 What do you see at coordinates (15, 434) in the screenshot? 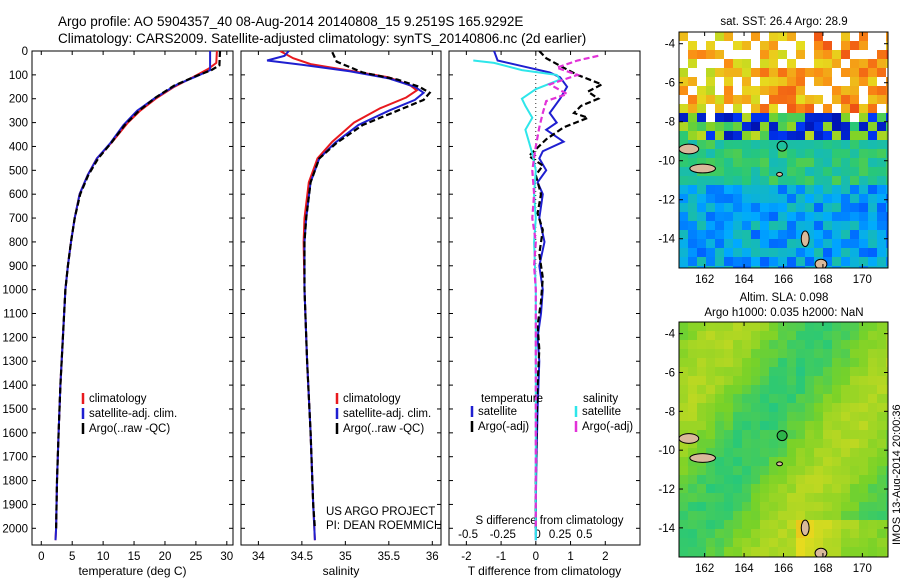
I see `y-tick-label: 1600` at bounding box center [15, 434].